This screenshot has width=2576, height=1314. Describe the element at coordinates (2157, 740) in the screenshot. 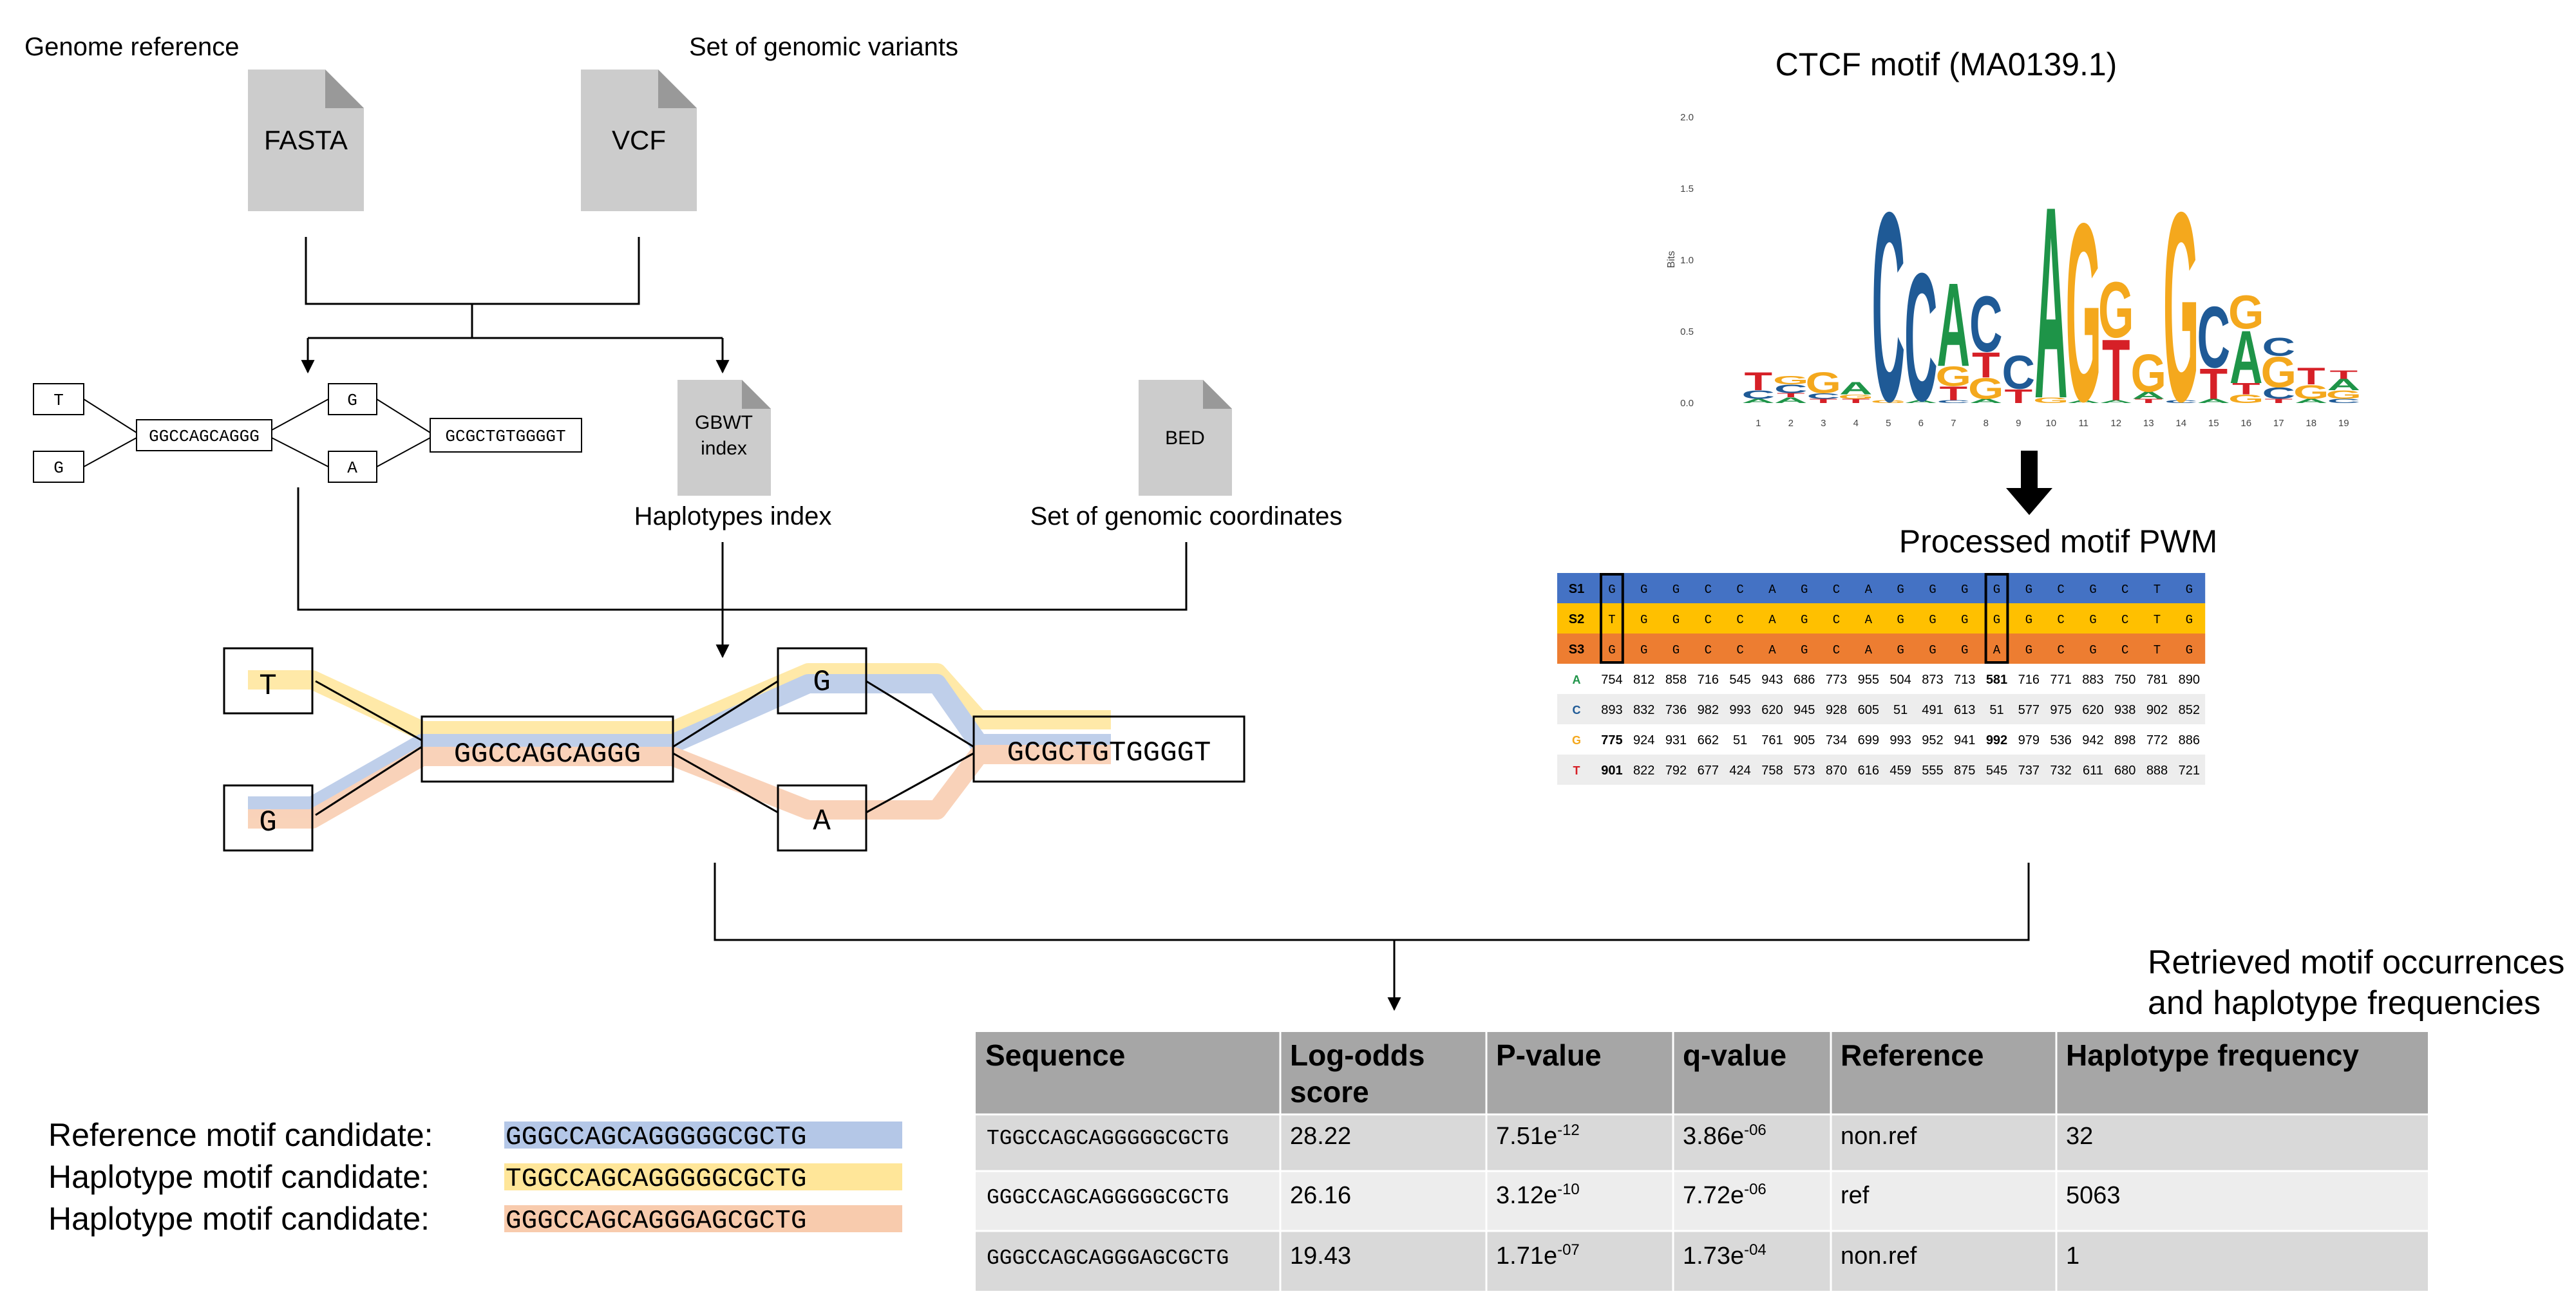

I see `pwm-count-value: 772` at that location.